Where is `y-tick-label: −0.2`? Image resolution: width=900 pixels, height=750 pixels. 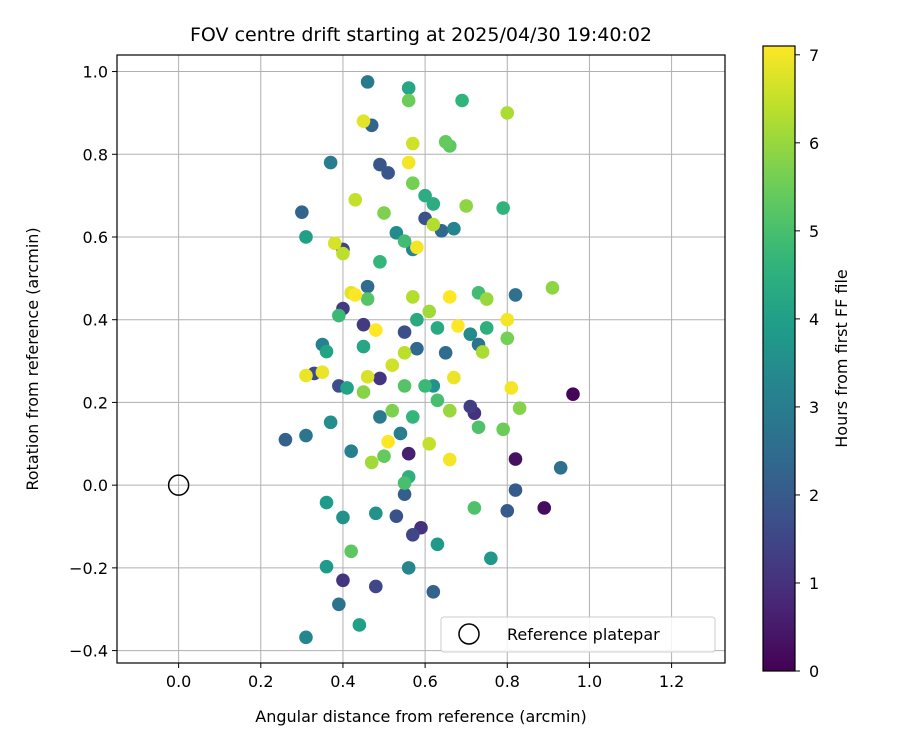 y-tick-label: −0.2 is located at coordinates (88, 568).